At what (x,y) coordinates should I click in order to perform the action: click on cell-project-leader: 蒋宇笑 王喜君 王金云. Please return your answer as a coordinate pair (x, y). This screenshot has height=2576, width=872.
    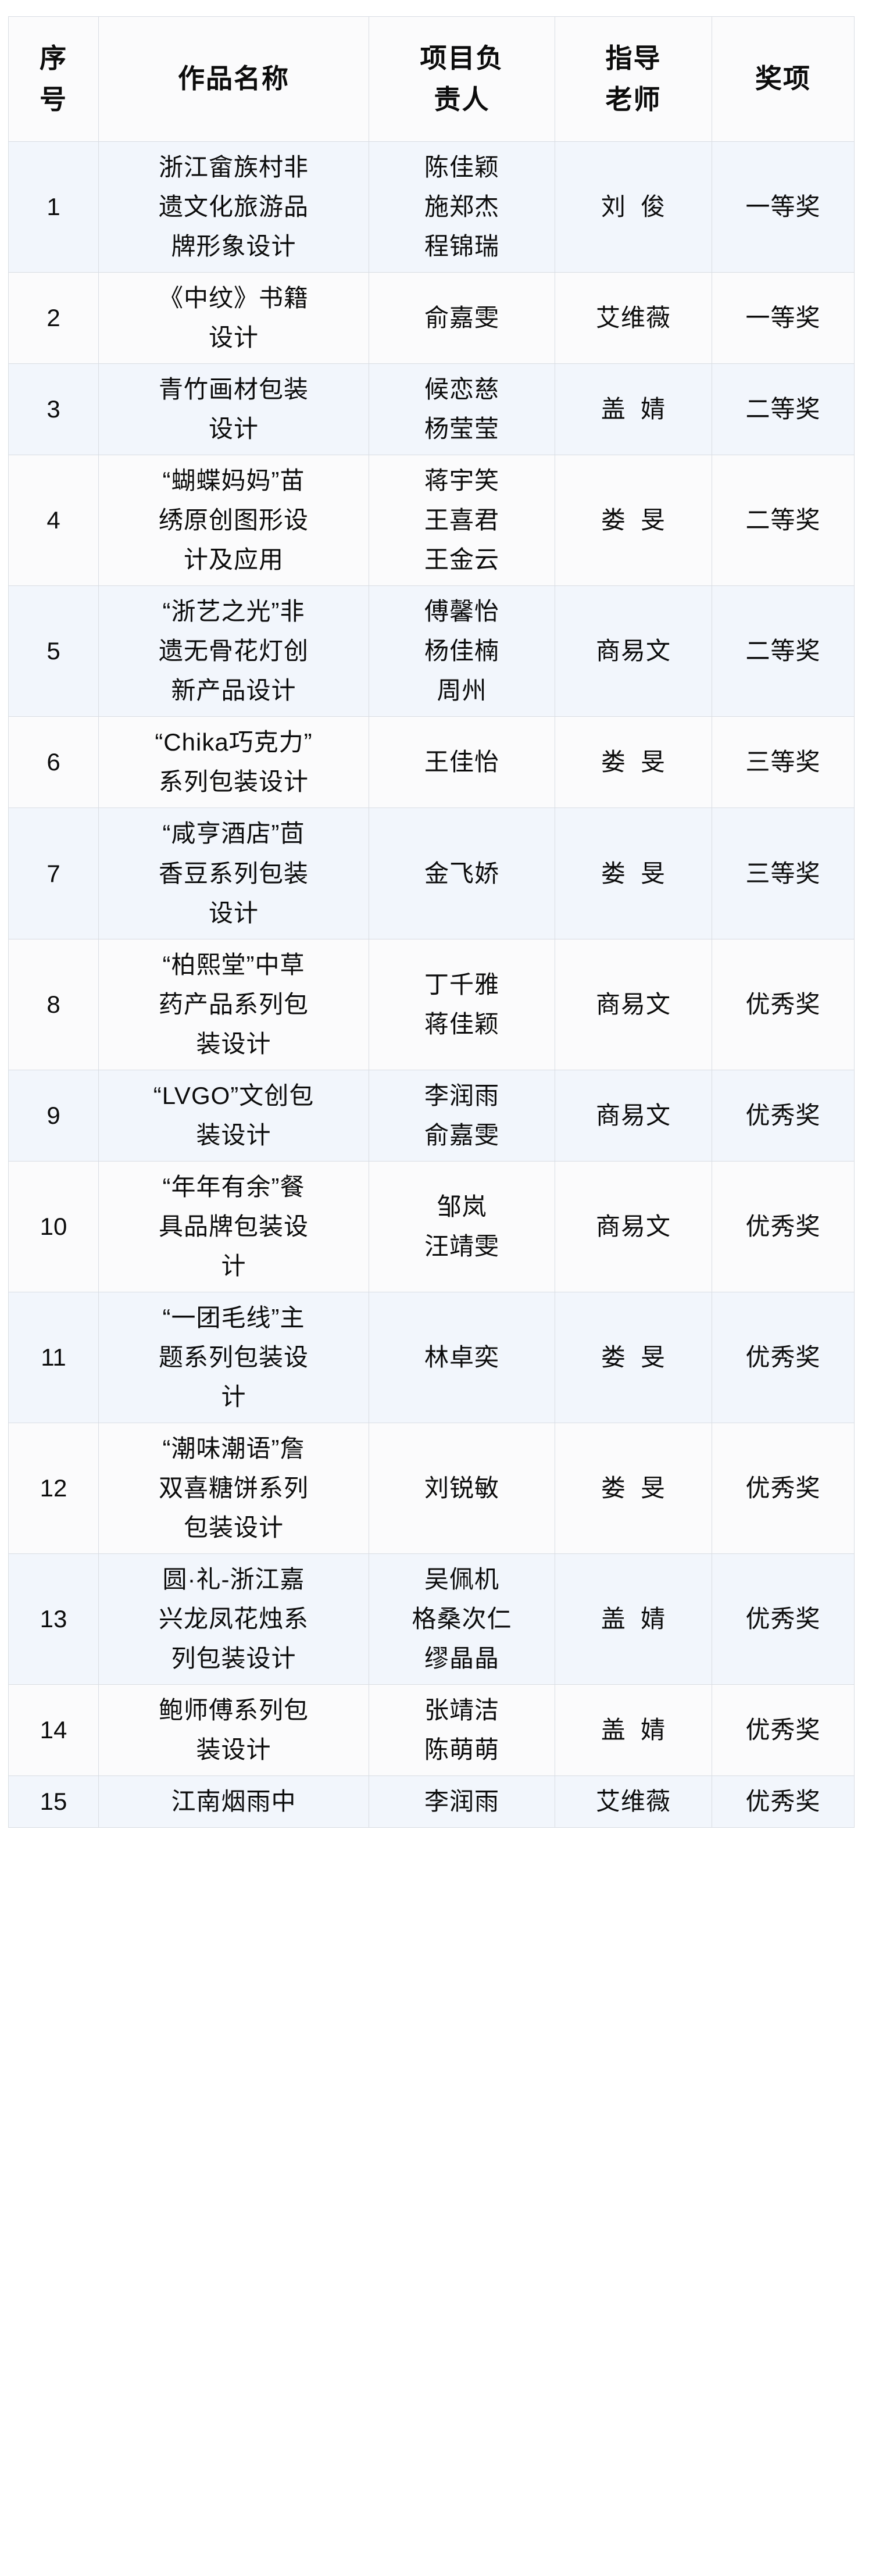
    Looking at the image, I should click on (462, 521).